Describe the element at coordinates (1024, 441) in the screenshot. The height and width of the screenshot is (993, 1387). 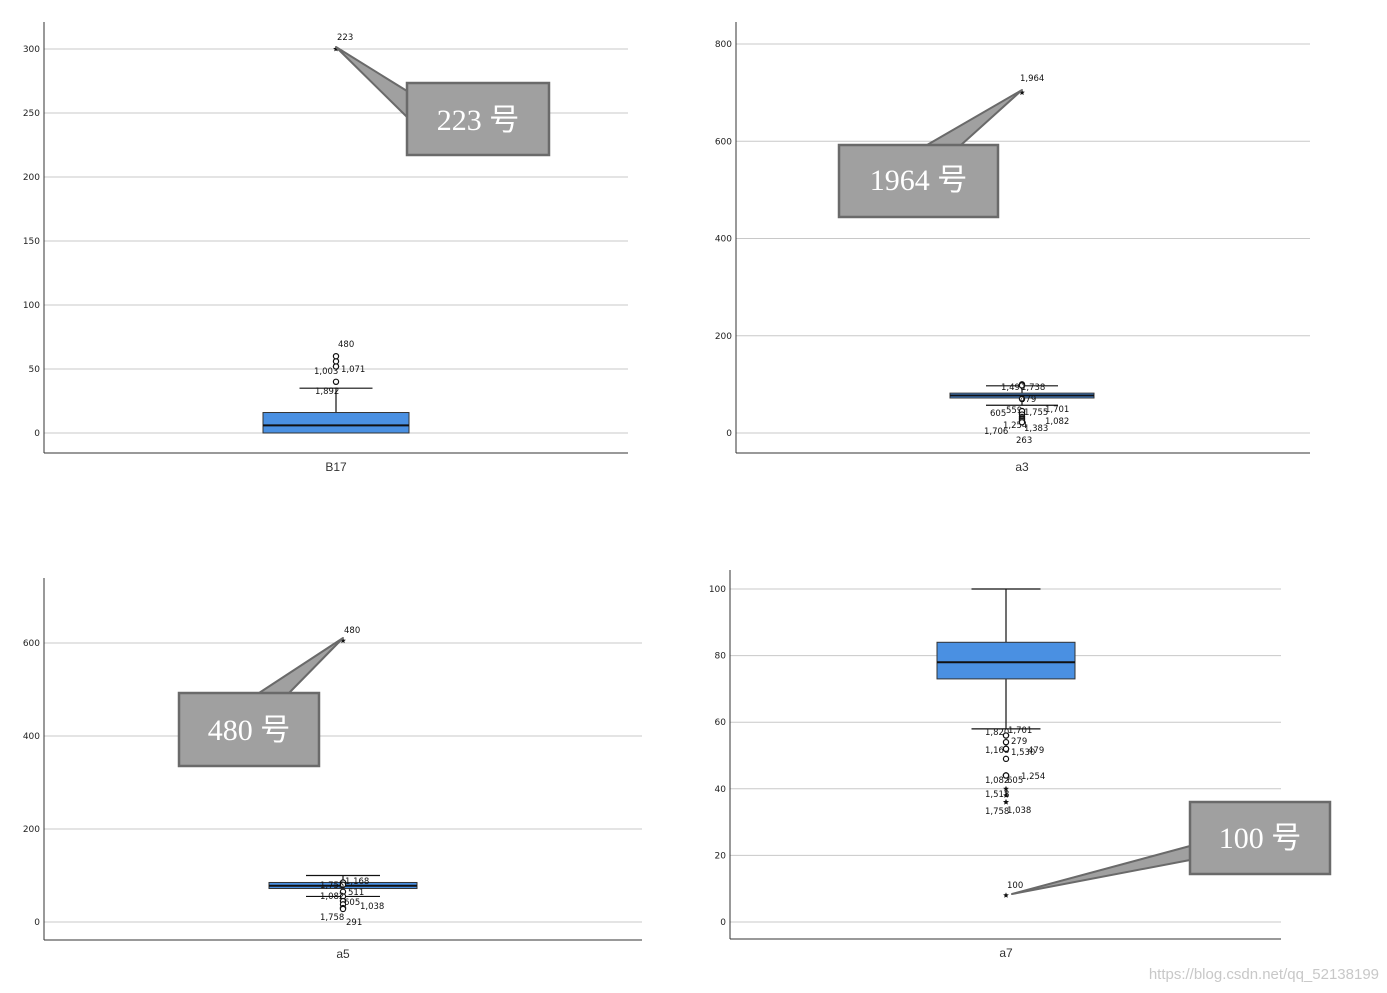
I see `outlier-label: 263` at that location.